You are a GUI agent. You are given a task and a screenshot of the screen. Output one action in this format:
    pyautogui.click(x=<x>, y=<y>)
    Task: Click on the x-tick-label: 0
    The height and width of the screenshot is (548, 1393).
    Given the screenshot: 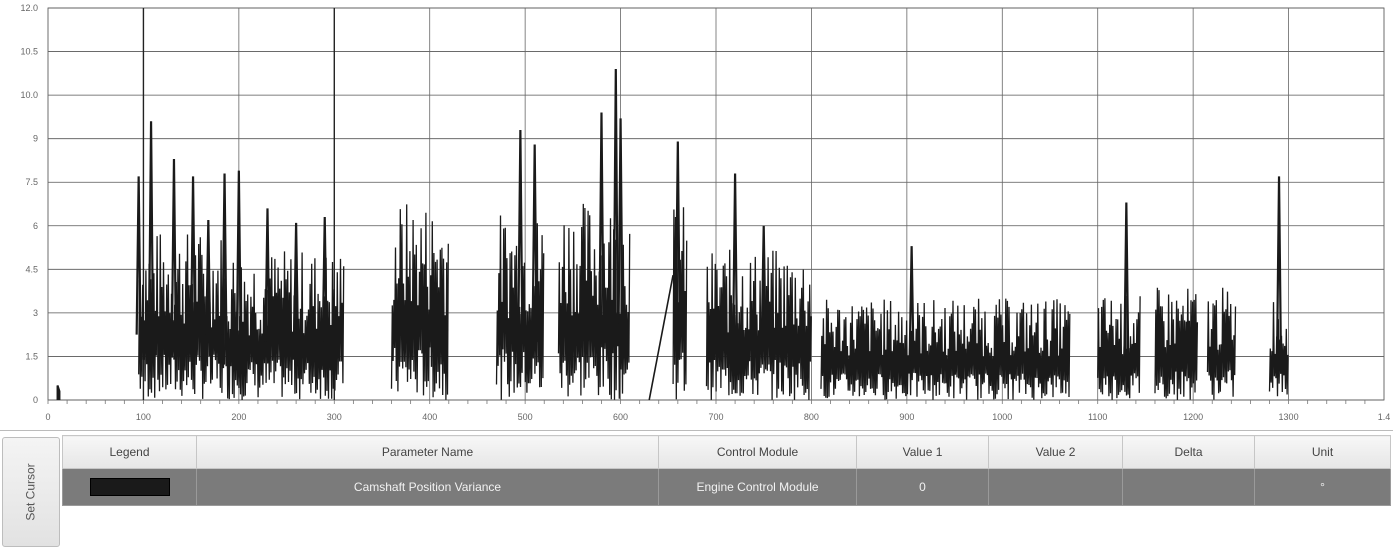 What is the action you would take?
    pyautogui.click(x=47, y=417)
    